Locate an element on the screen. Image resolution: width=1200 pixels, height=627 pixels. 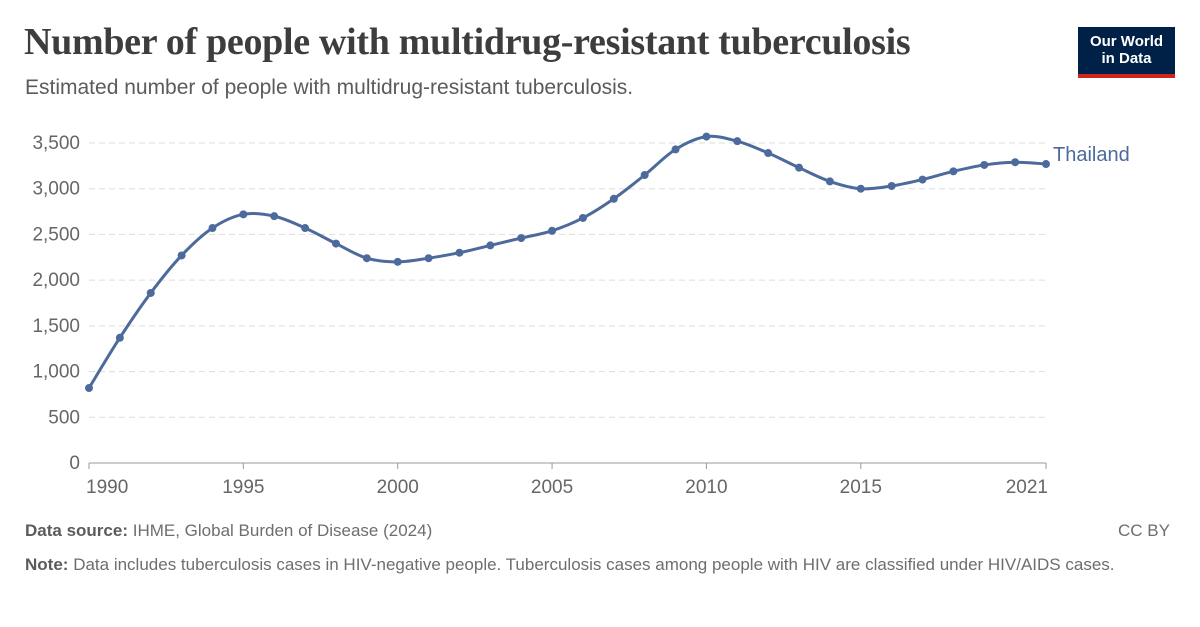
x-tick-label: 1990 is located at coordinates (107, 487).